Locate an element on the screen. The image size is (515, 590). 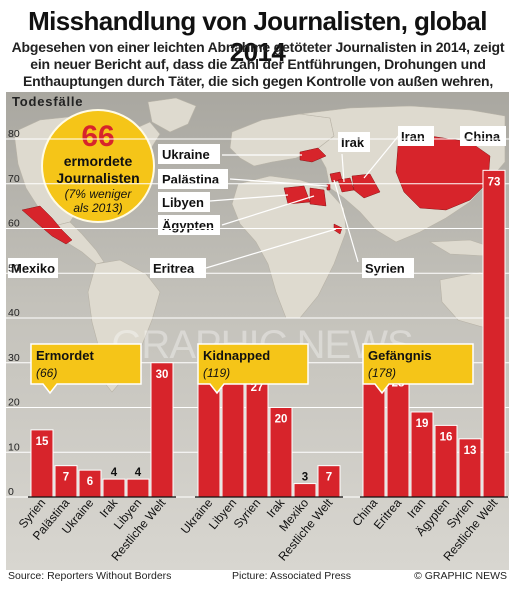
leader-iran is located at coordinates (382, 156).